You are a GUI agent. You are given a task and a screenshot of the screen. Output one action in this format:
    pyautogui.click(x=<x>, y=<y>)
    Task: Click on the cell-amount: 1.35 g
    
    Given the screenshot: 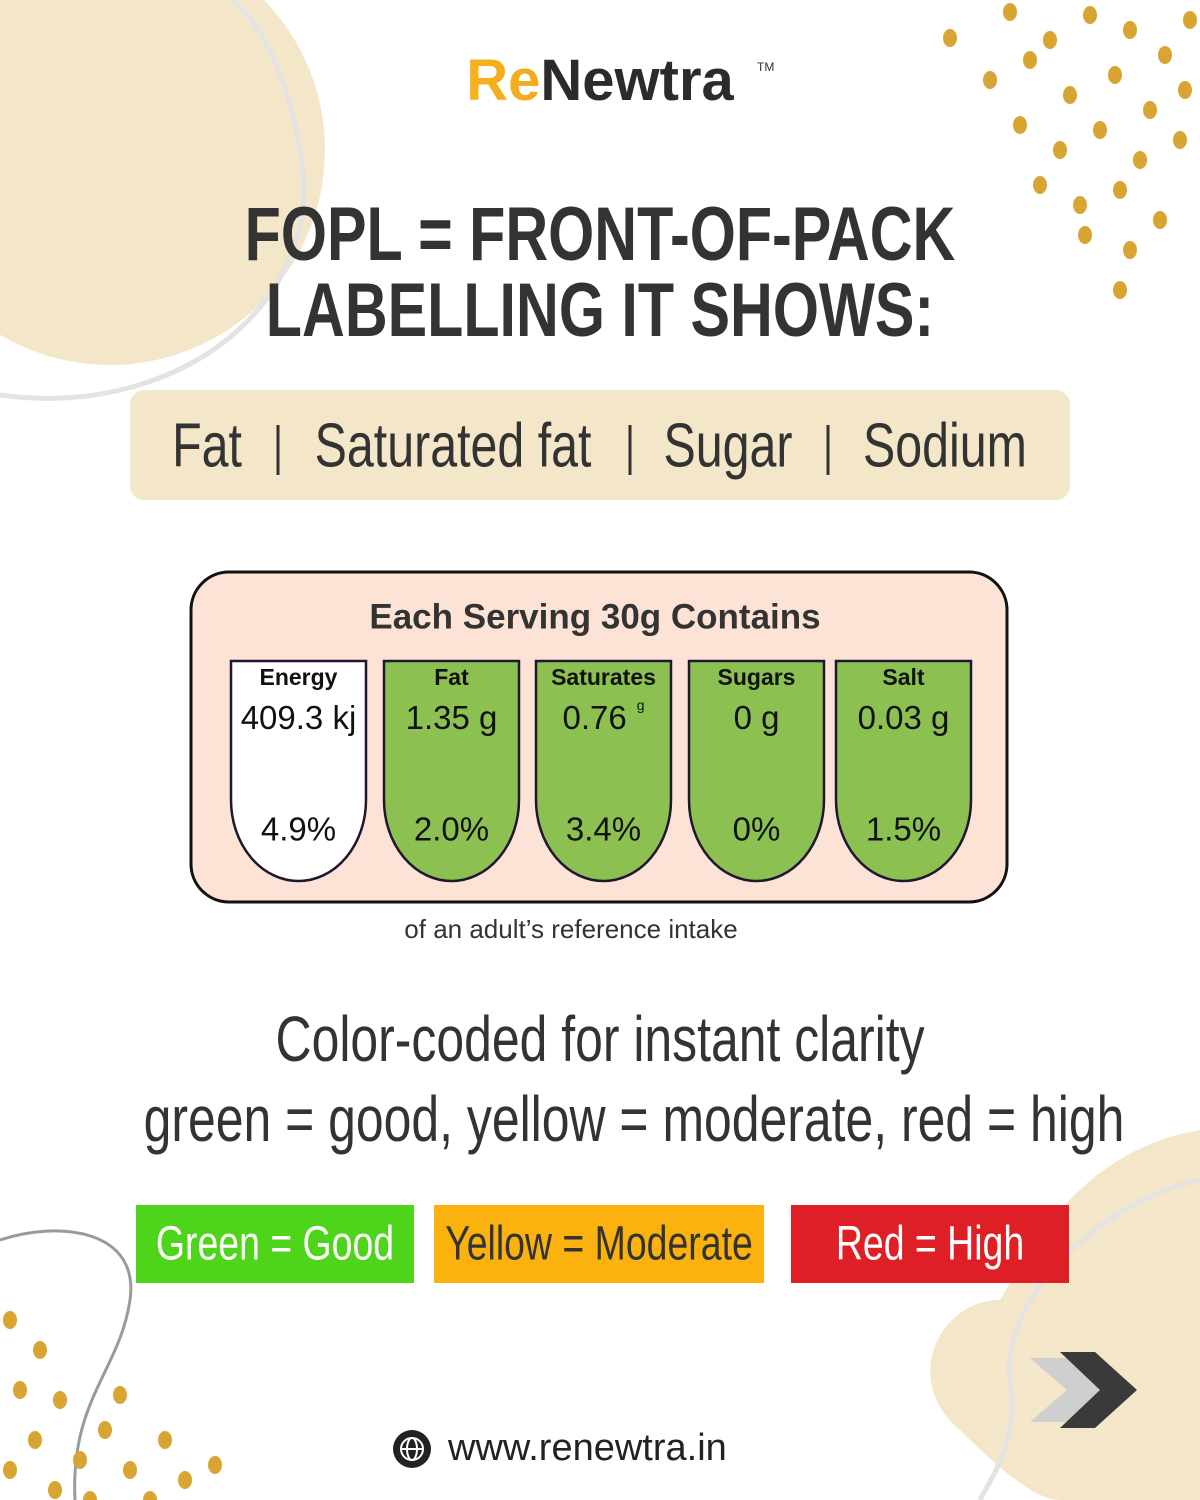 What is the action you would take?
    pyautogui.click(x=452, y=717)
    